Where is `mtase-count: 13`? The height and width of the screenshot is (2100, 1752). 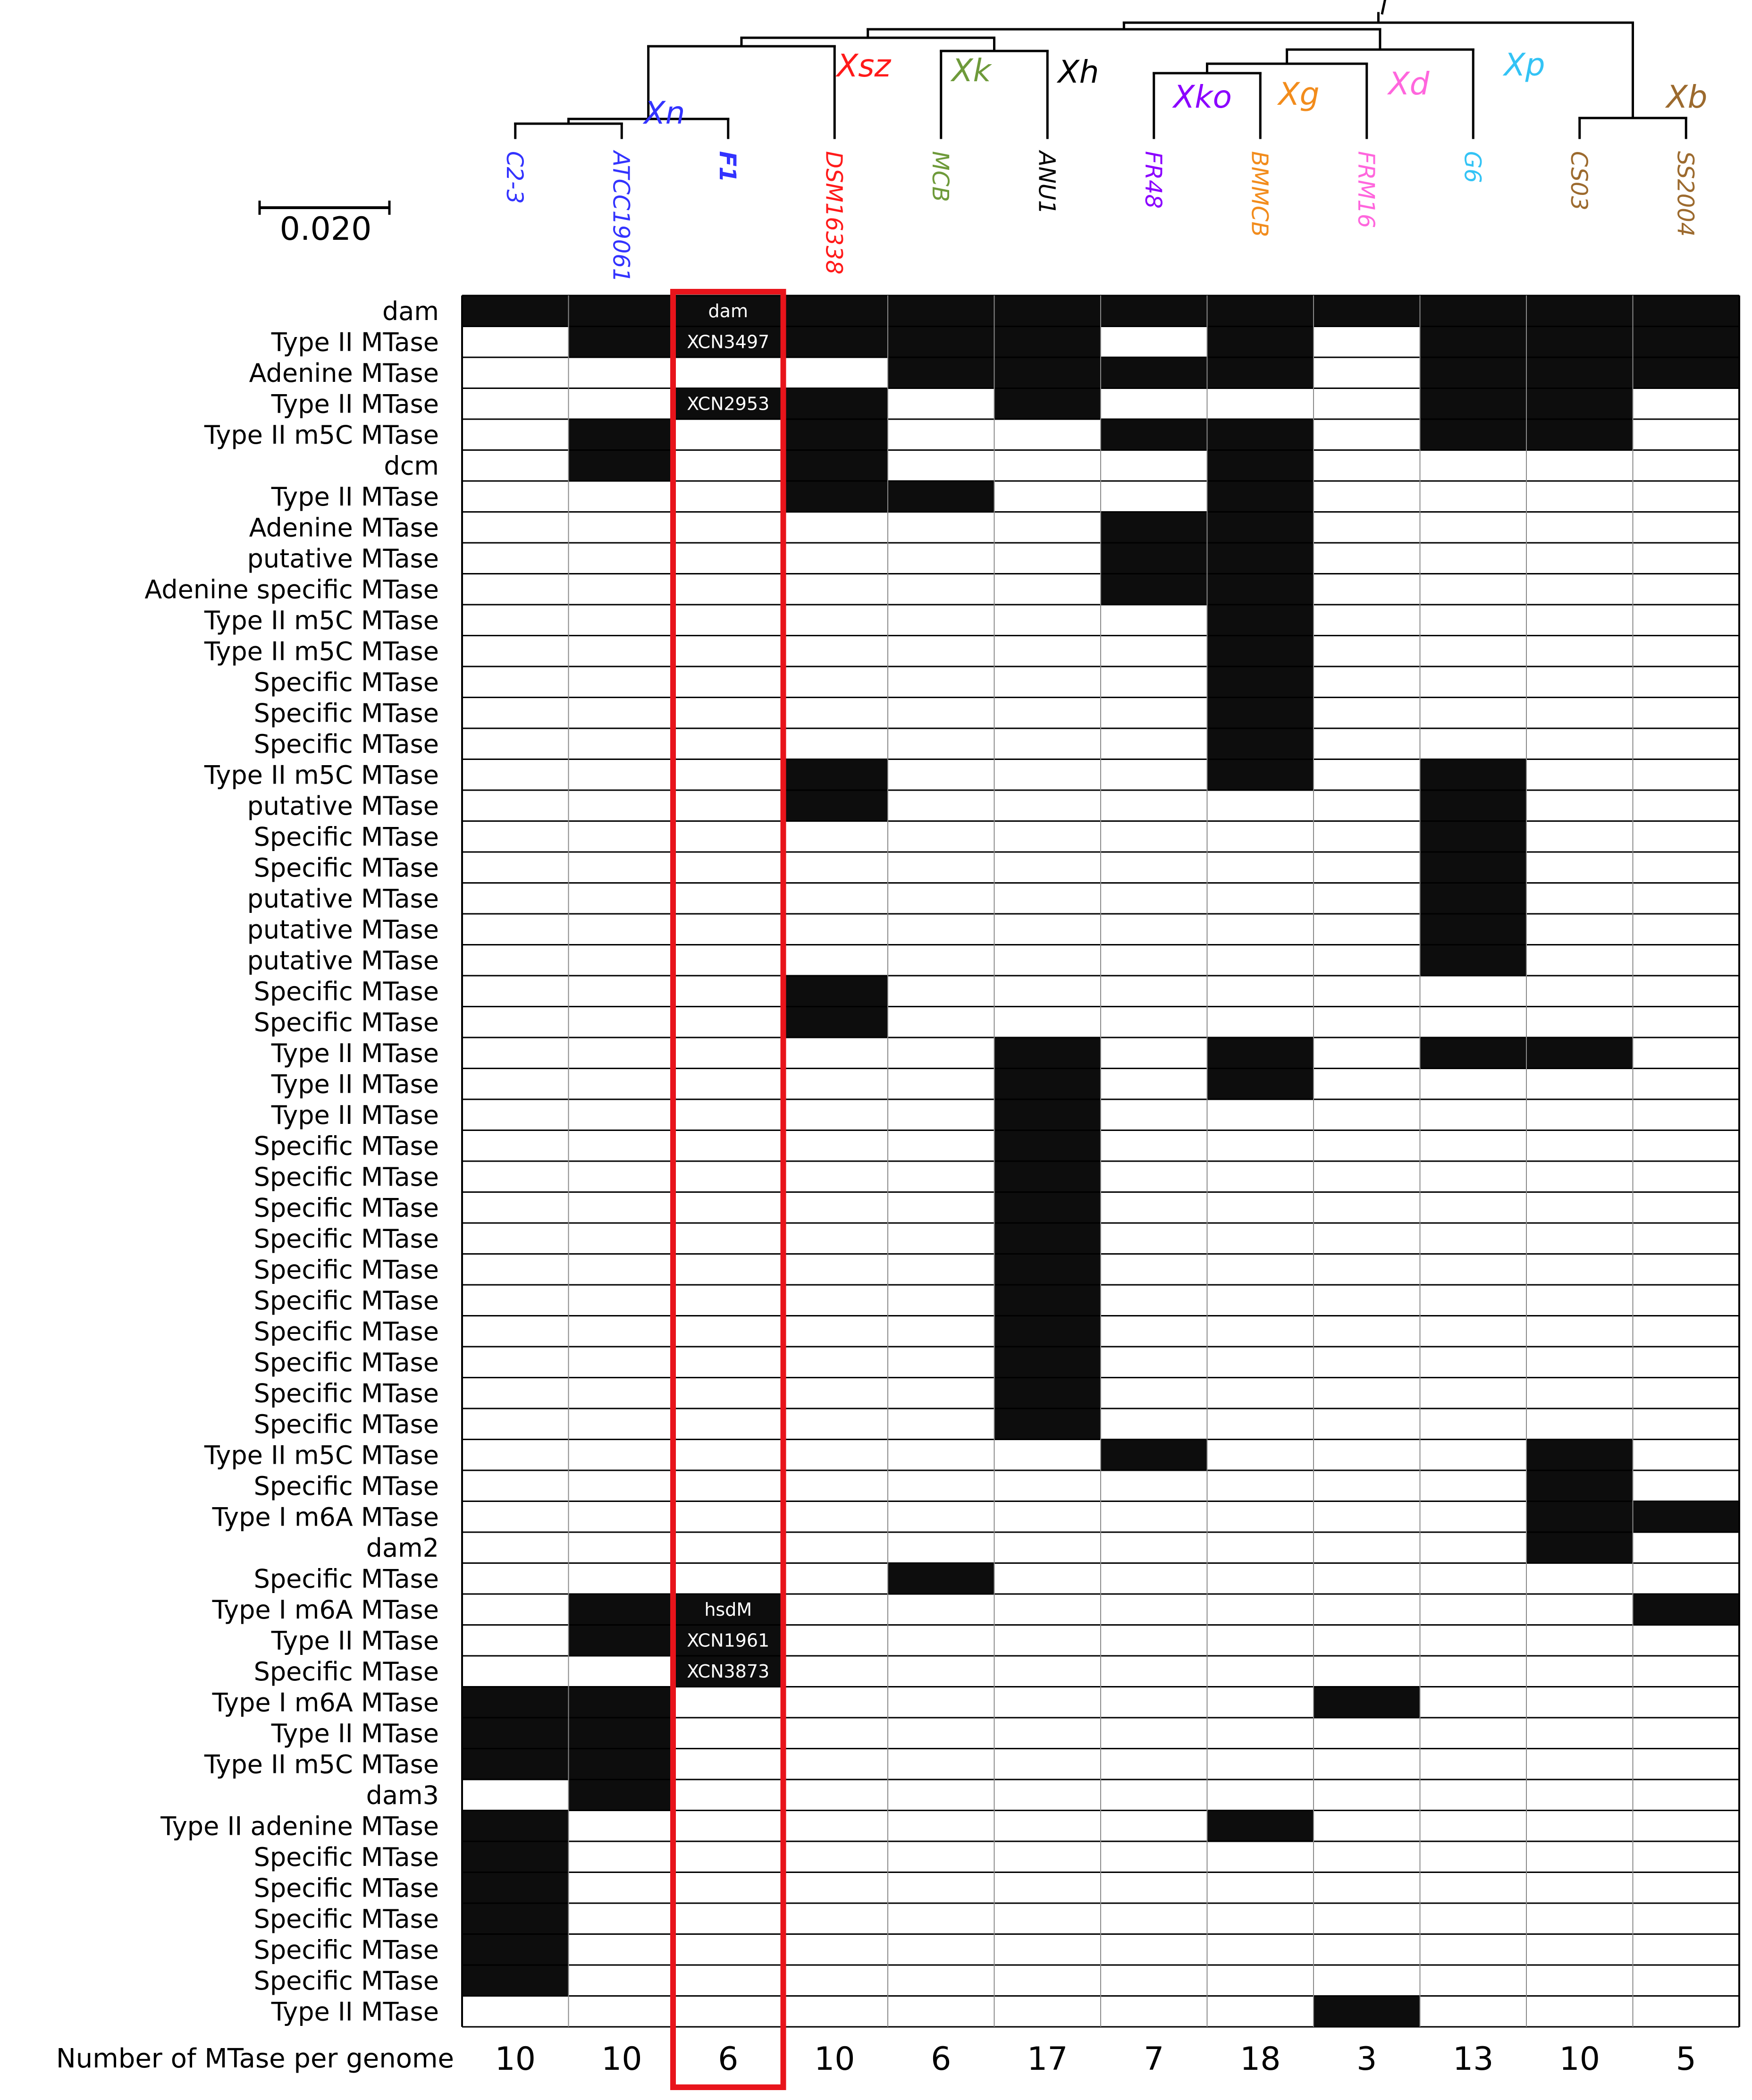 mtase-count: 13 is located at coordinates (1473, 2059).